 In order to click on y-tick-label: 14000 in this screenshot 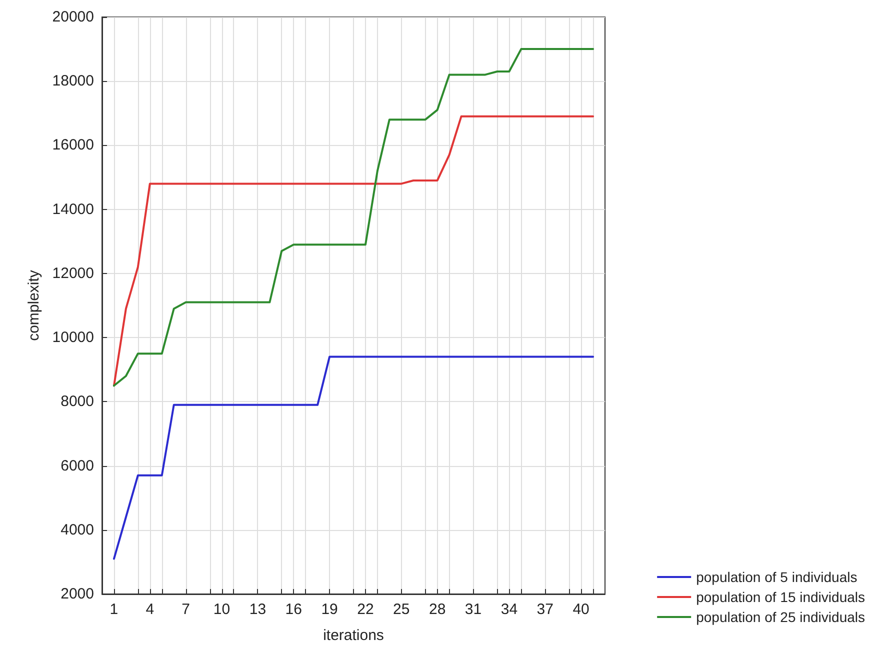, I will do `click(73, 209)`.